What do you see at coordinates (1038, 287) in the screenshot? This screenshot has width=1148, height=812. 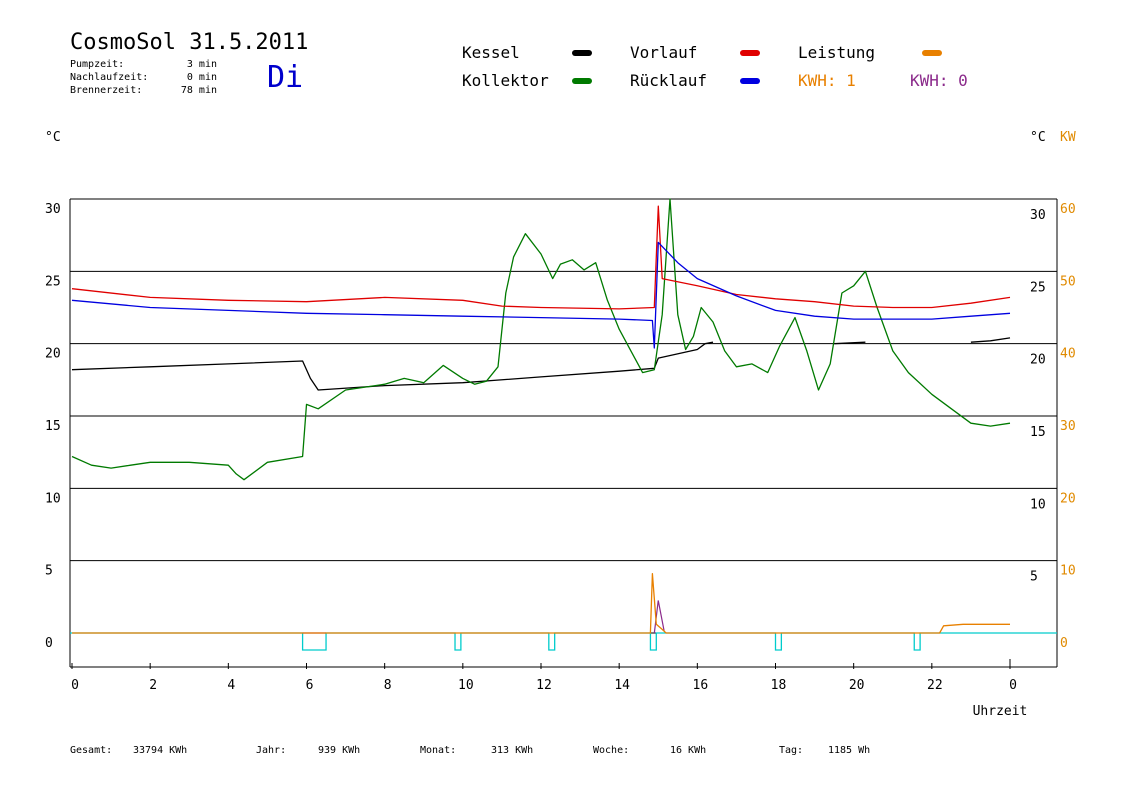 I see `y-right-c-tick-label: 25` at bounding box center [1038, 287].